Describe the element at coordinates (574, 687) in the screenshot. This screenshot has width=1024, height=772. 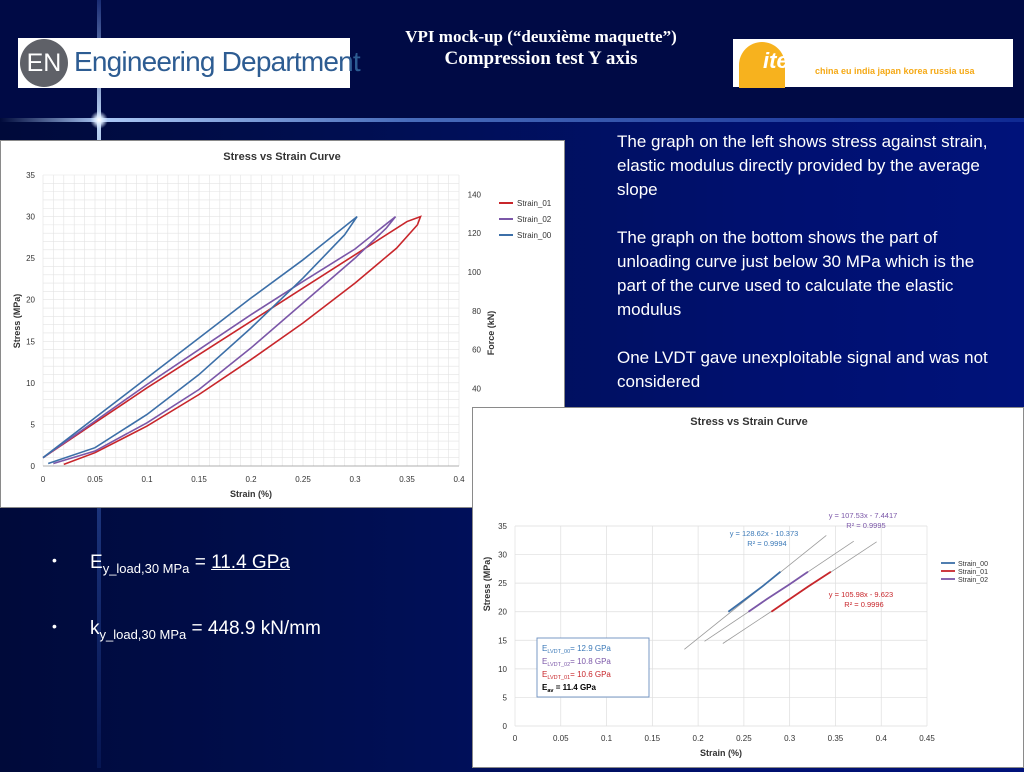
I see `annotation-value: = 11.4 GPa` at that location.